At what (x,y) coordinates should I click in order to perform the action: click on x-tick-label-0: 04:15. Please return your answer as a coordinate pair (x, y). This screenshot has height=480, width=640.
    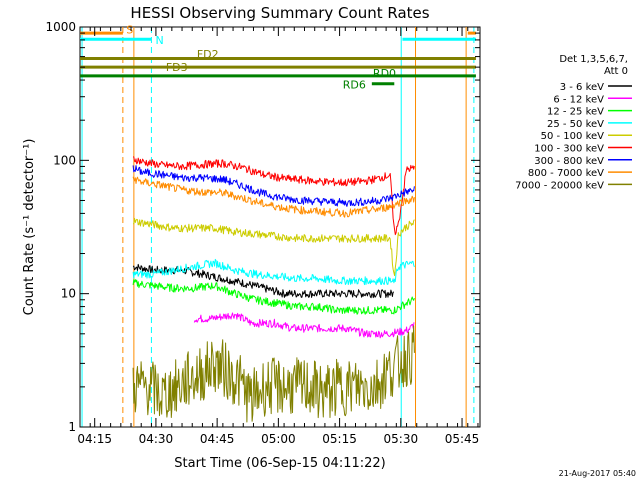
    Looking at the image, I should click on (94, 439).